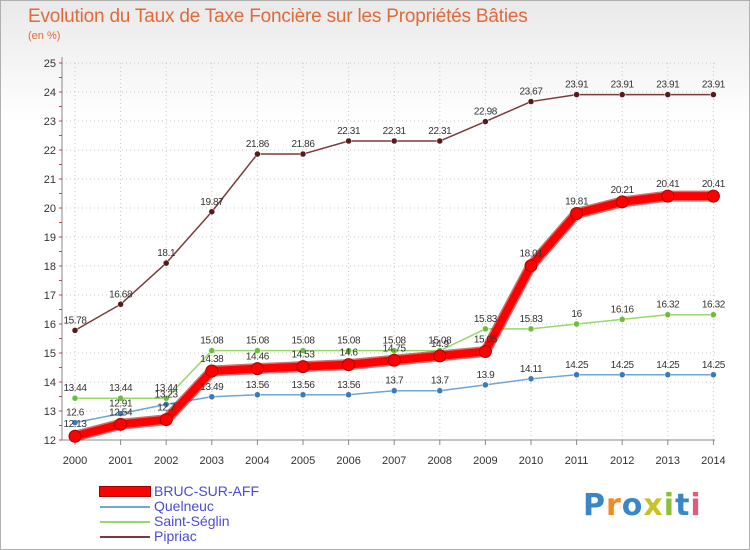  I want to click on x-tick-label: 2007, so click(394, 461).